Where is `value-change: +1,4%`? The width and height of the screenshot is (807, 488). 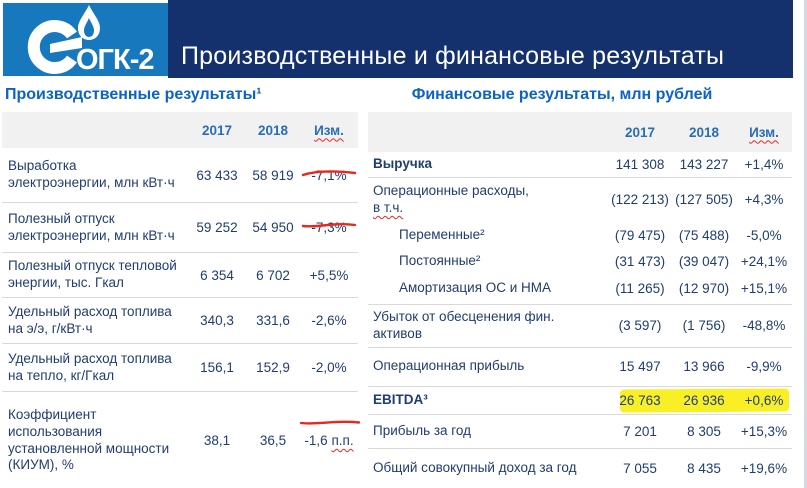 value-change: +1,4% is located at coordinates (764, 164).